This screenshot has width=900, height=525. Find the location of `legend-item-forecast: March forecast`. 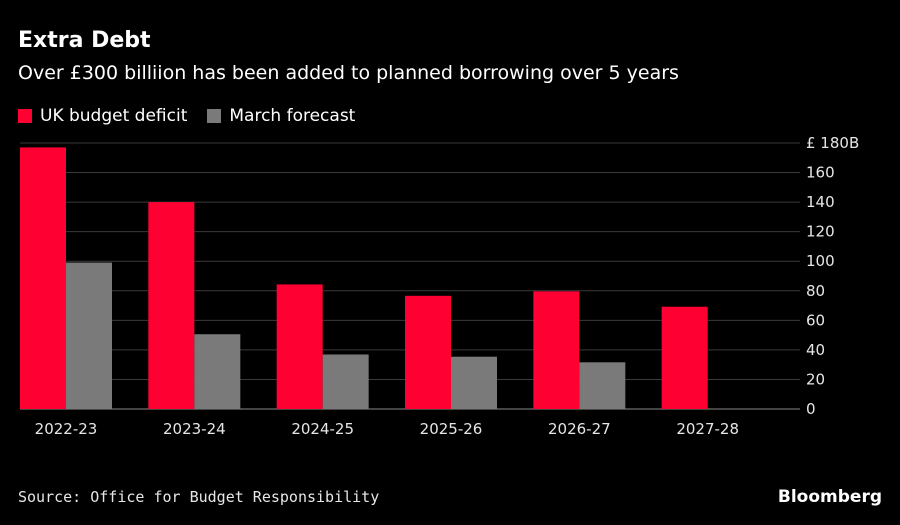

legend-item-forecast: March forecast is located at coordinates (281, 116).